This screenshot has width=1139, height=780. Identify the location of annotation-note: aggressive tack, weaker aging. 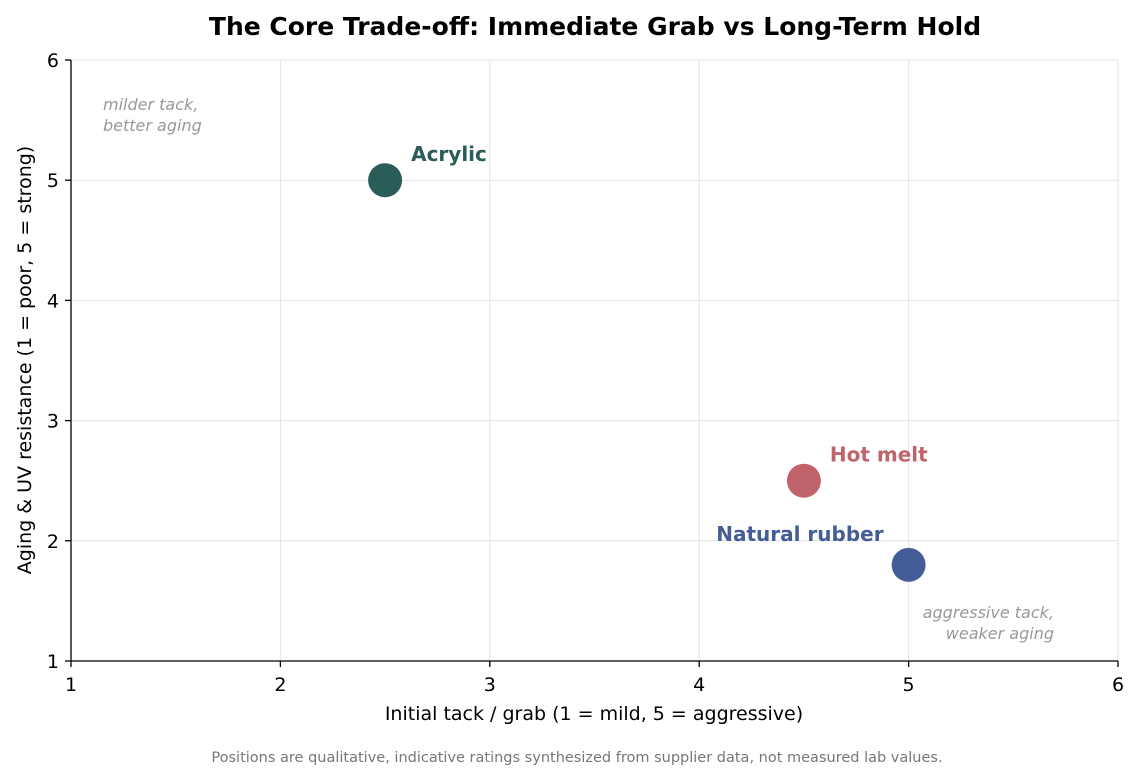
(988, 623).